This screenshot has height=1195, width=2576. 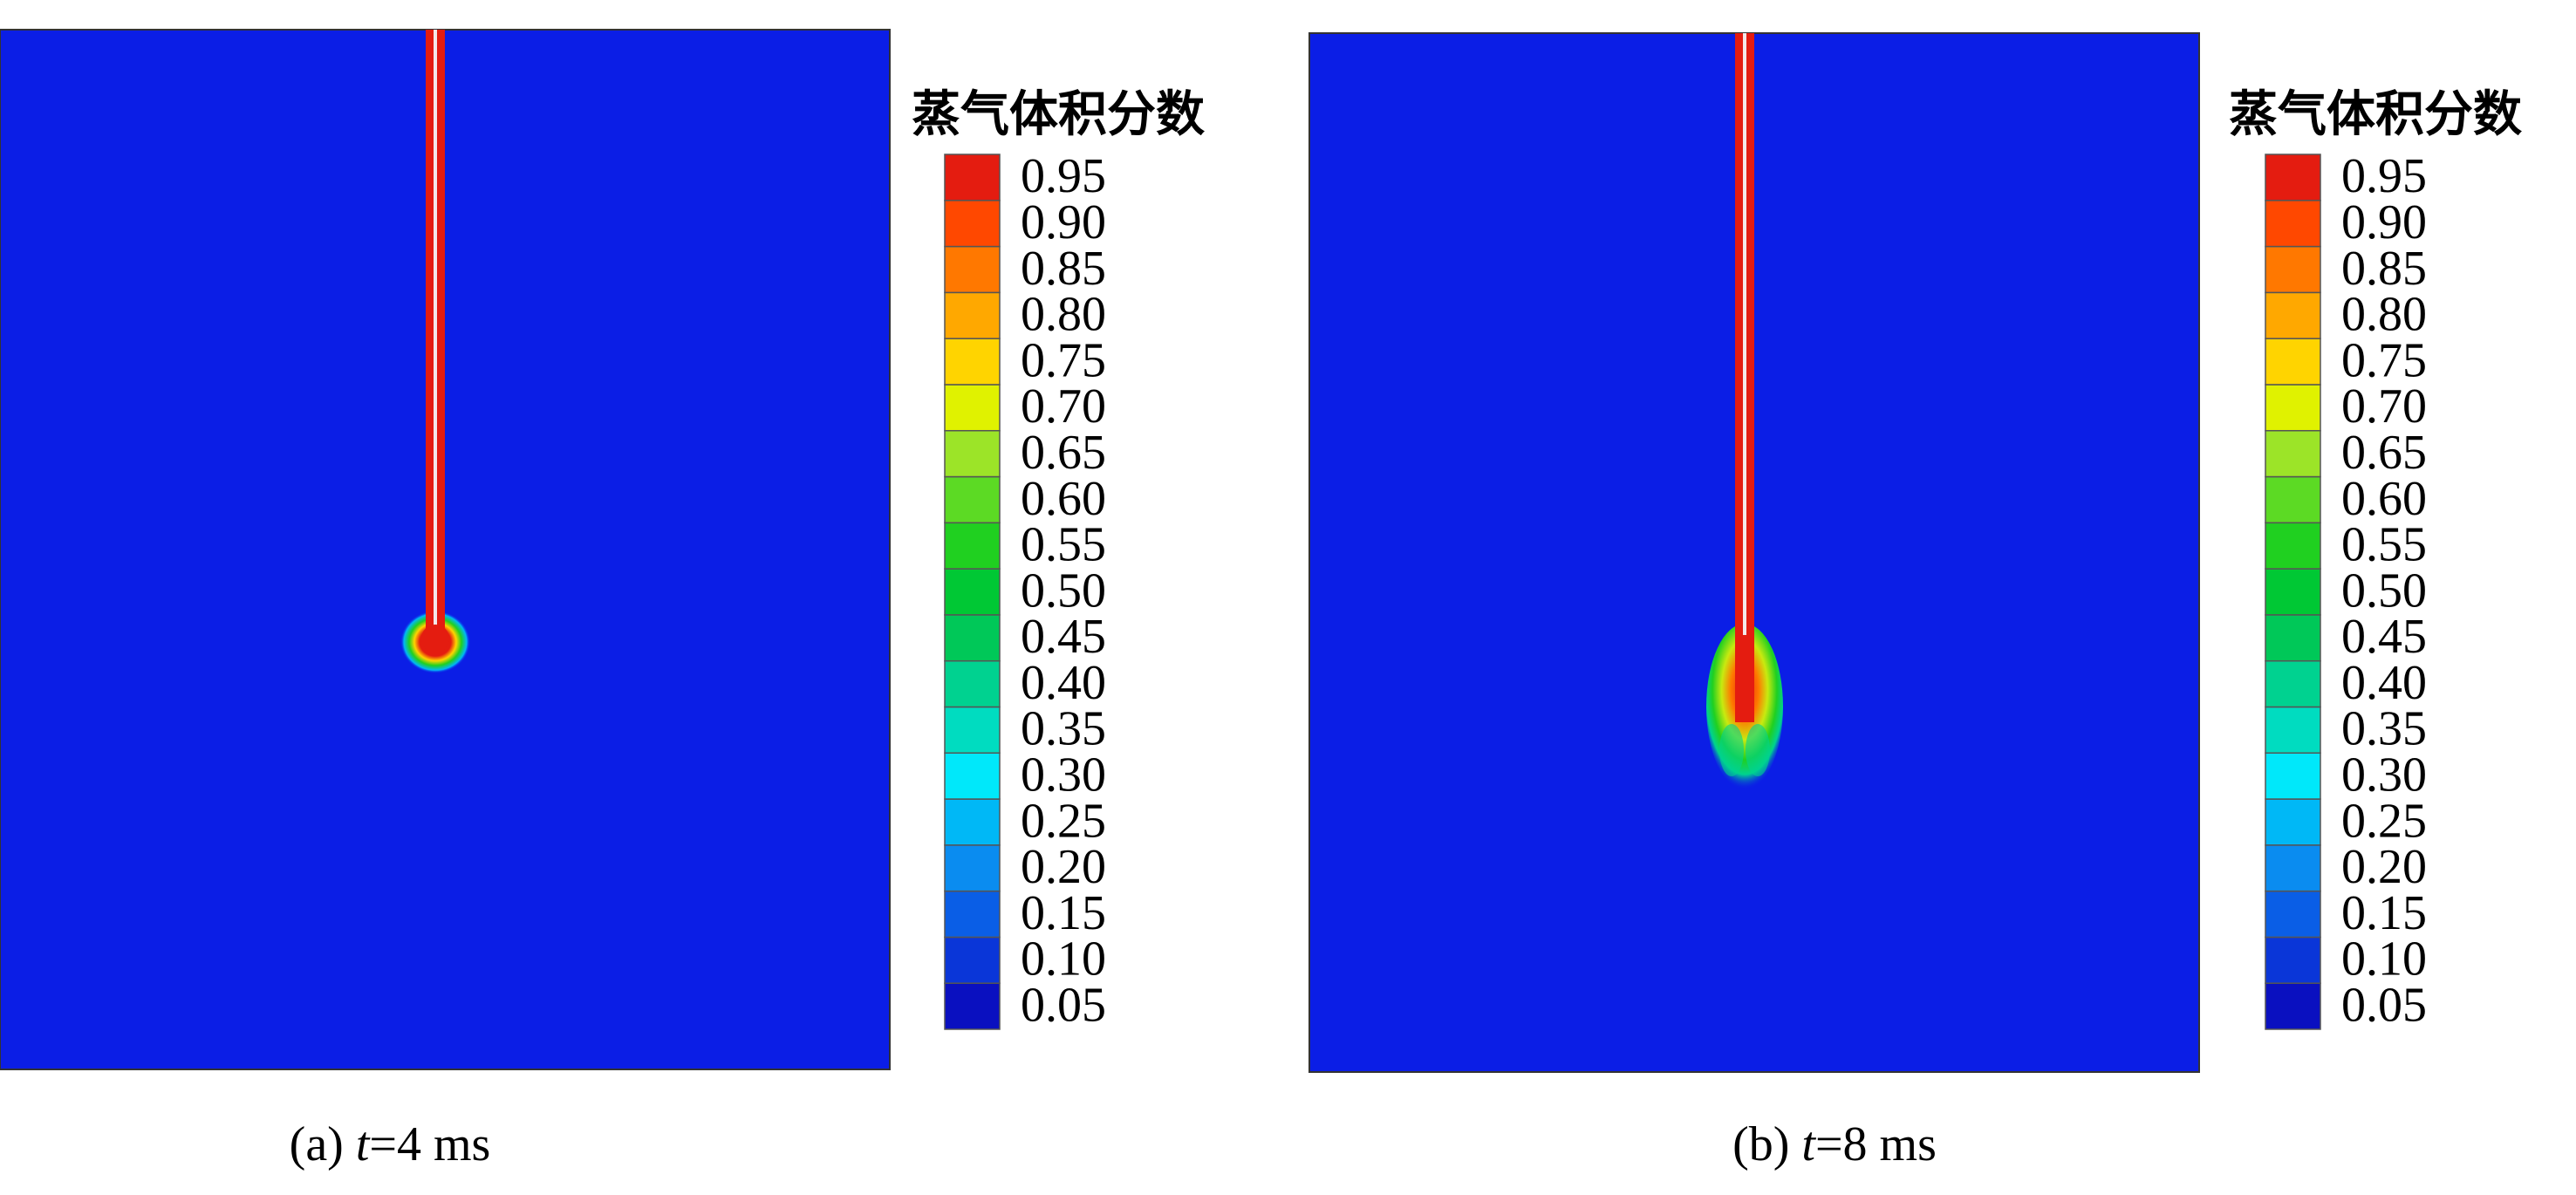 What do you see at coordinates (317, 1144) in the screenshot?
I see `caption-label: (a)` at bounding box center [317, 1144].